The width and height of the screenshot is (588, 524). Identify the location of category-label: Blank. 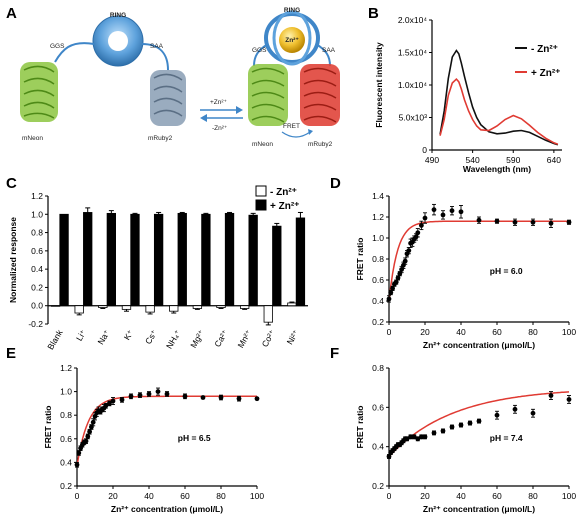
(55, 339).